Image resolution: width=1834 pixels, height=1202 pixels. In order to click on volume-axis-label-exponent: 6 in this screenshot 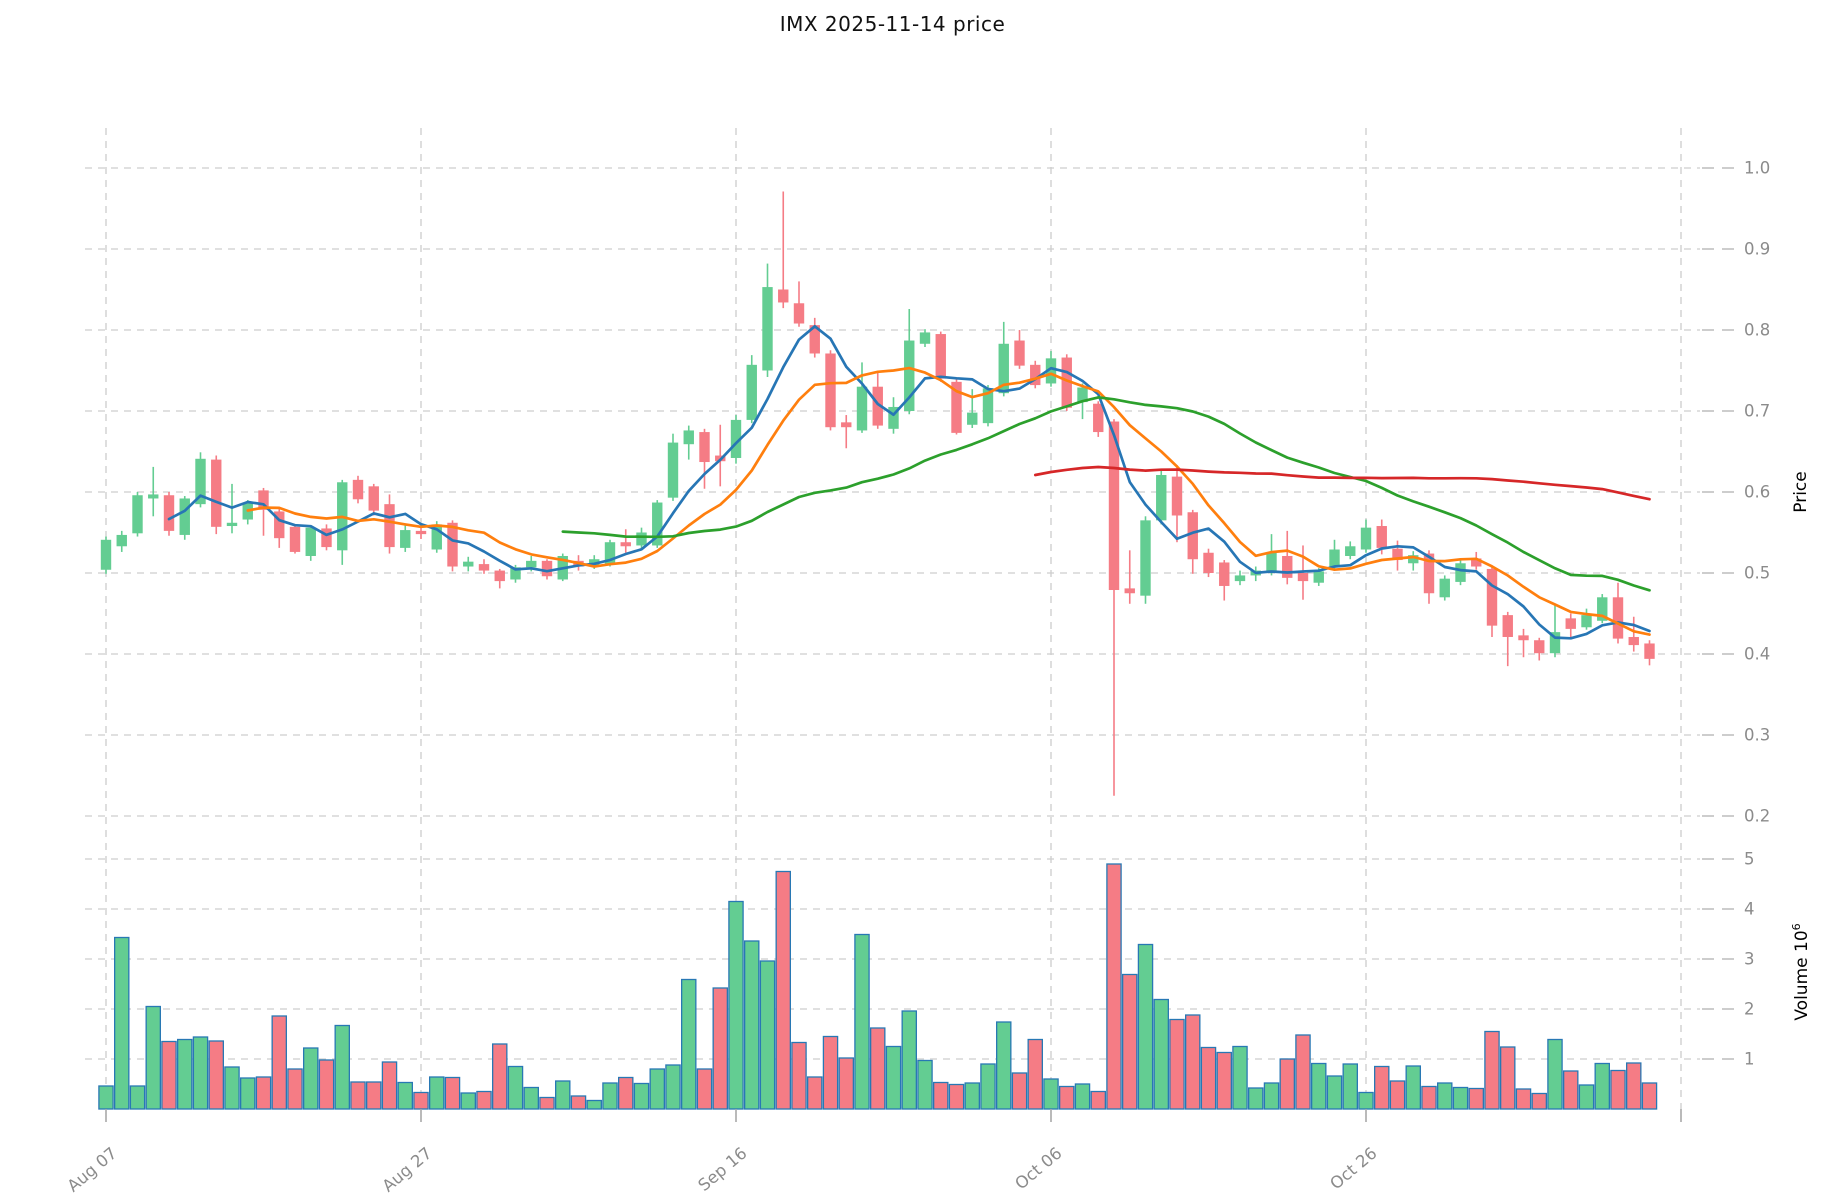, I will do `click(1797, 927)`.